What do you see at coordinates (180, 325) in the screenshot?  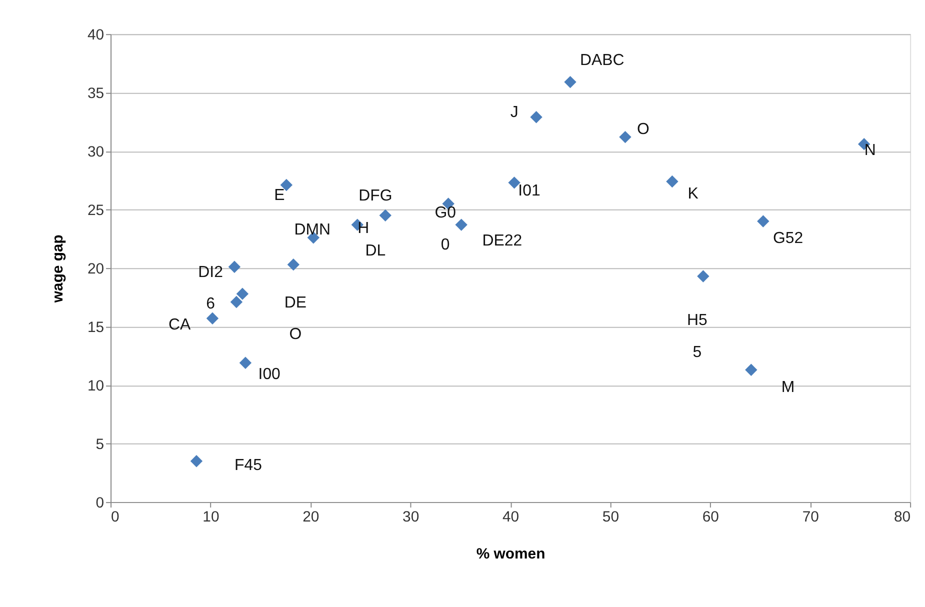 I see `annotation: CA` at bounding box center [180, 325].